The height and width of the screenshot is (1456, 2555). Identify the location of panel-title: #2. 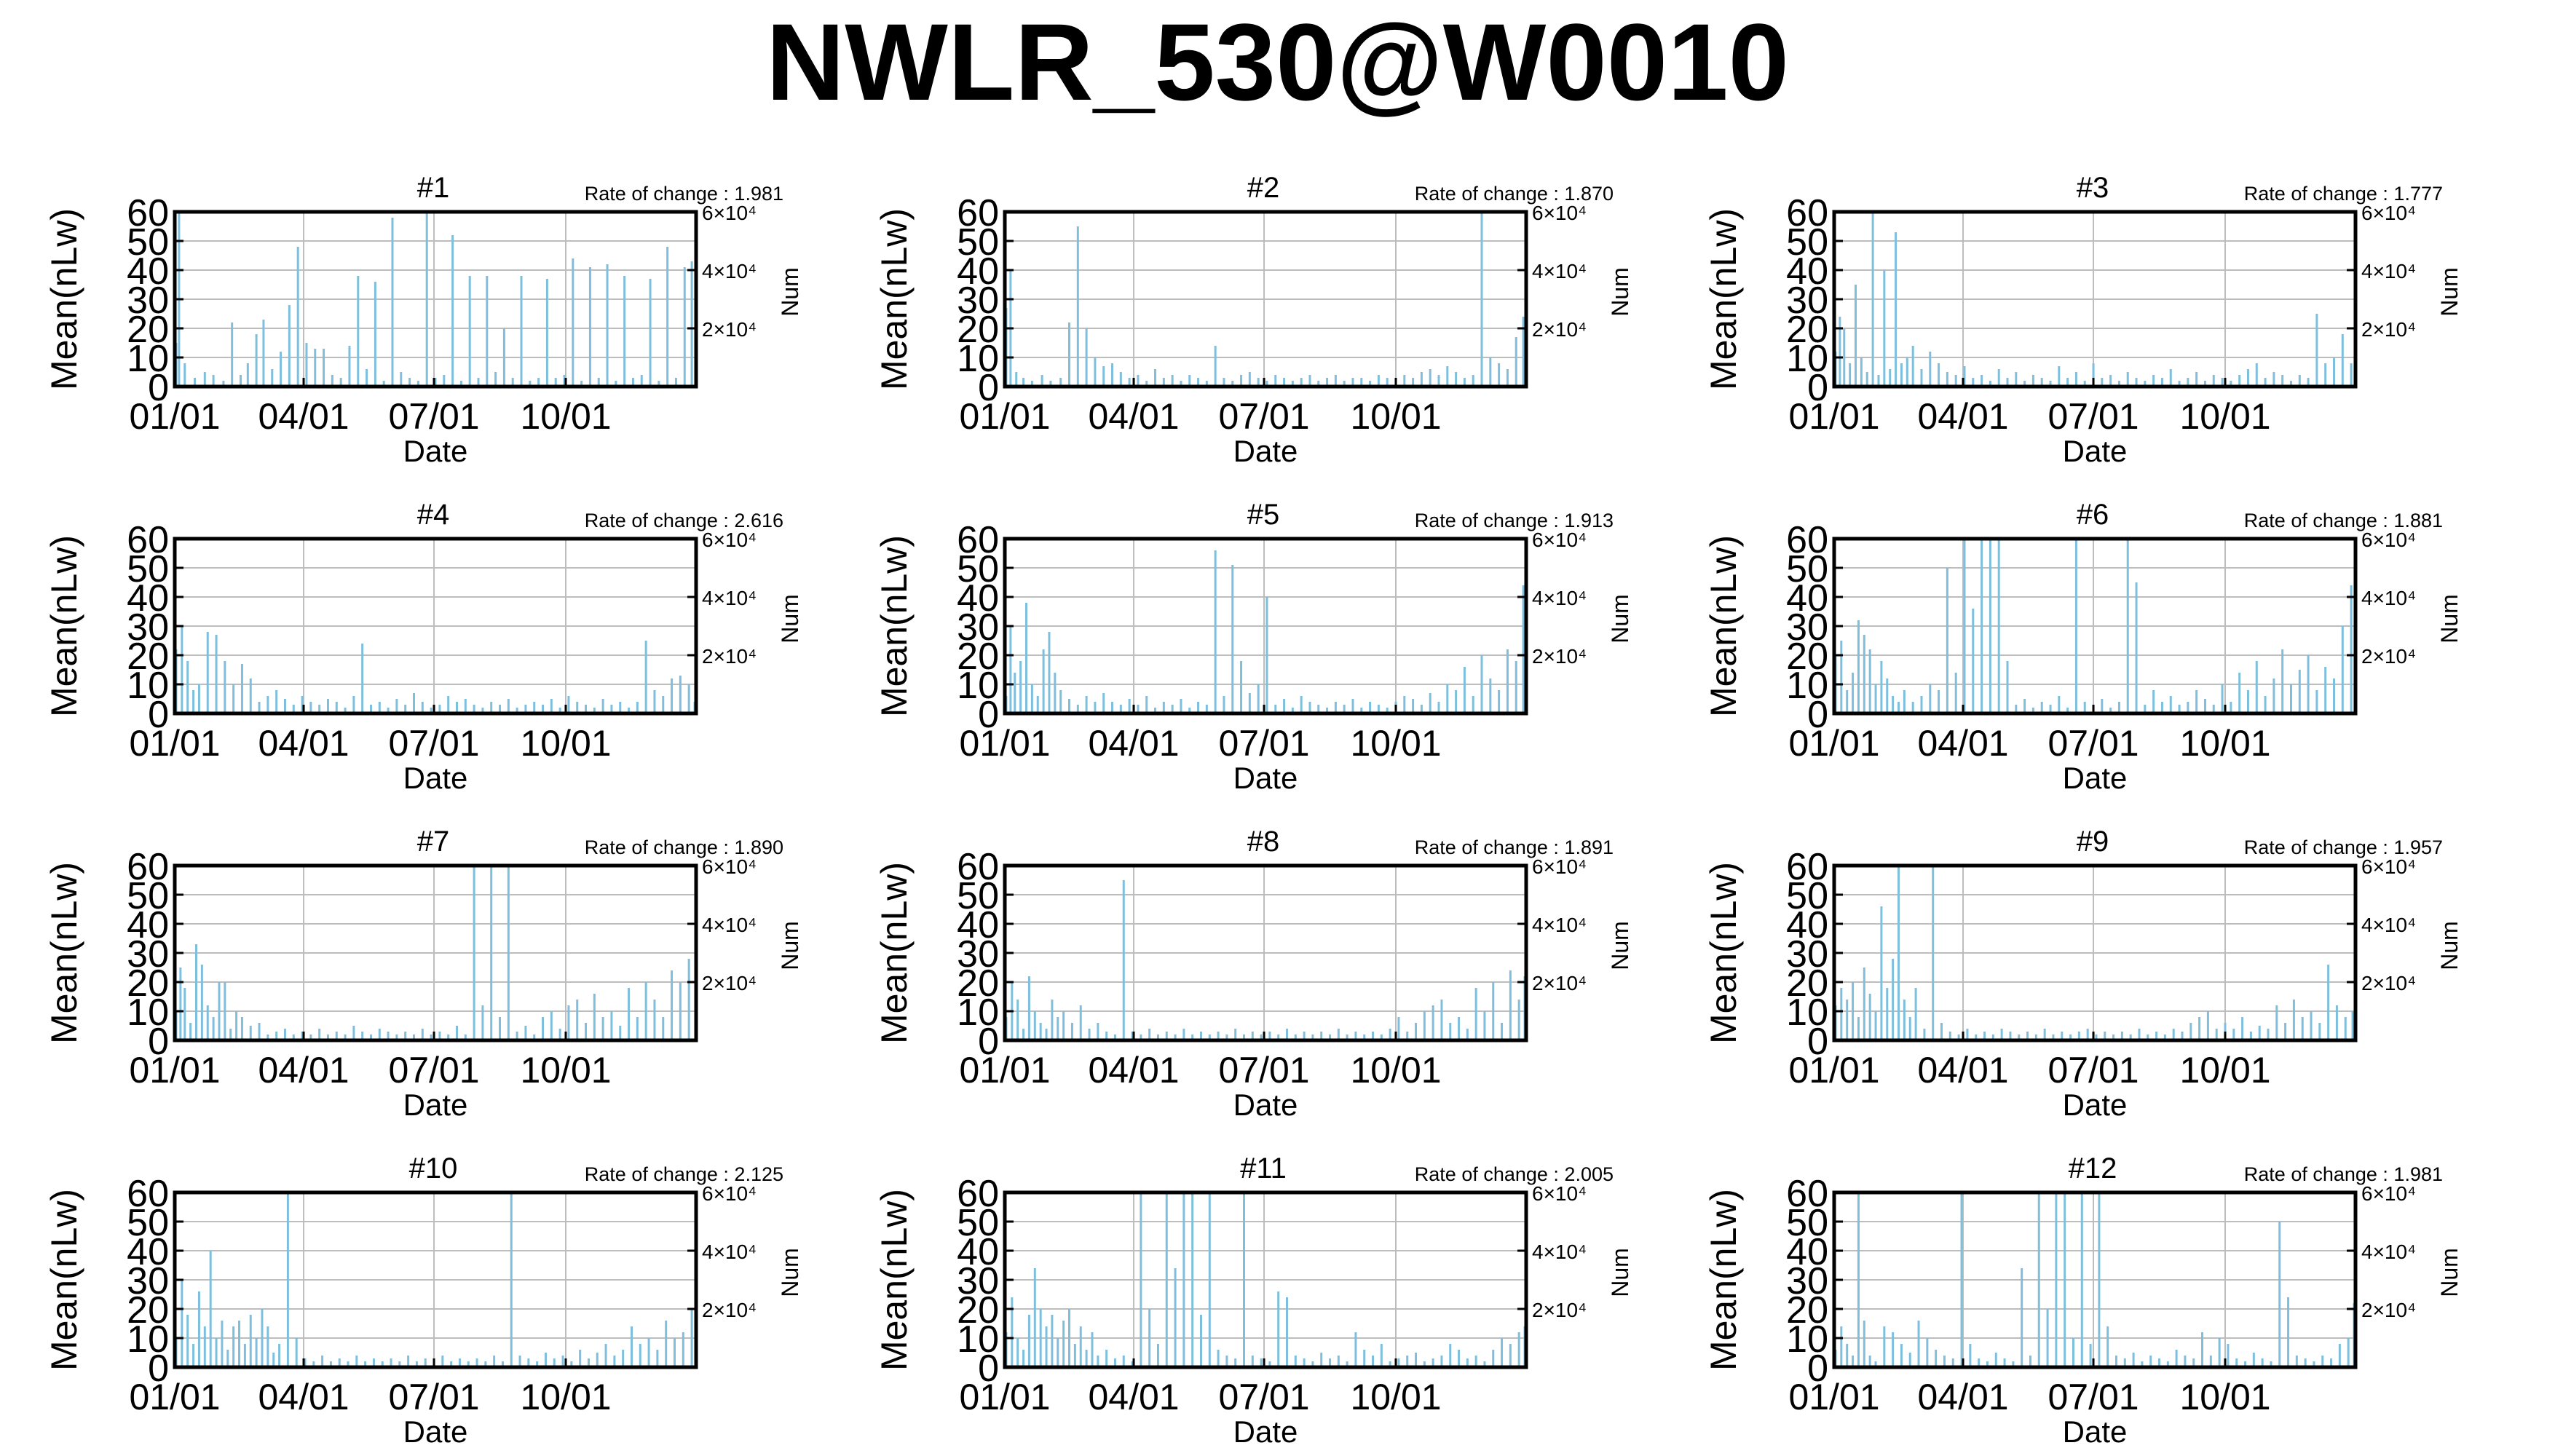
(1263, 188).